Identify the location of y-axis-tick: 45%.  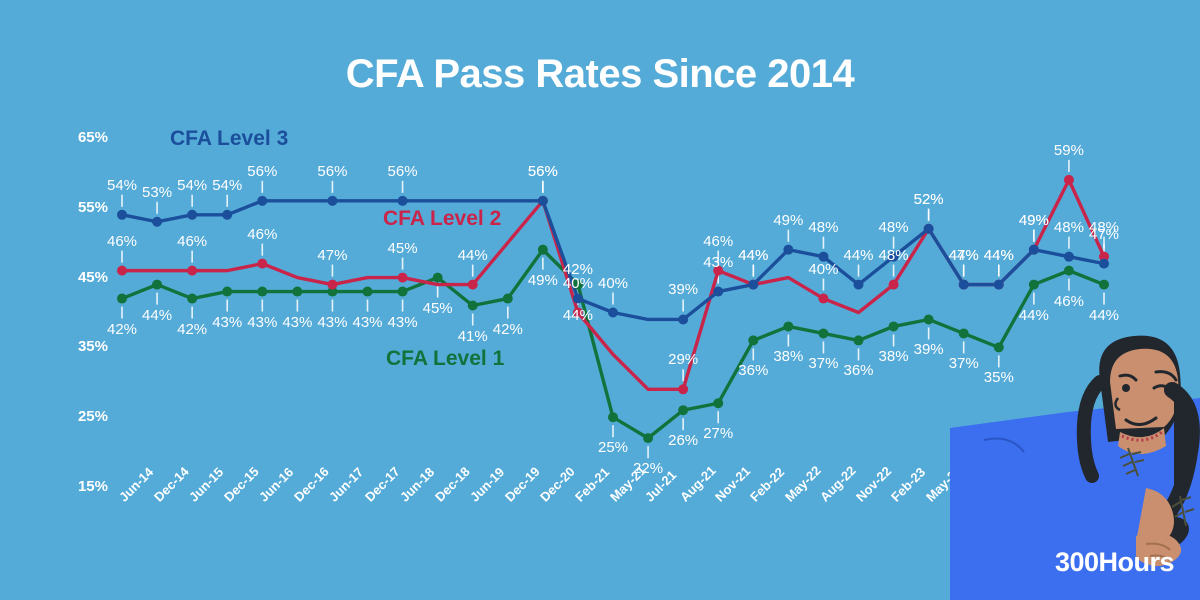
(92, 277).